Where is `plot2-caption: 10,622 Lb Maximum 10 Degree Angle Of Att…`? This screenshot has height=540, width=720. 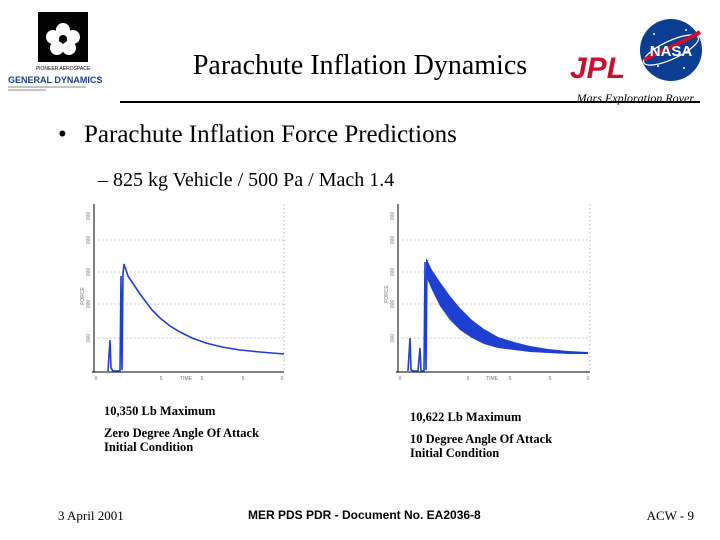
plot2-caption: 10,622 Lb Maximum 10 Degree Angle Of Att… is located at coordinates (481, 435).